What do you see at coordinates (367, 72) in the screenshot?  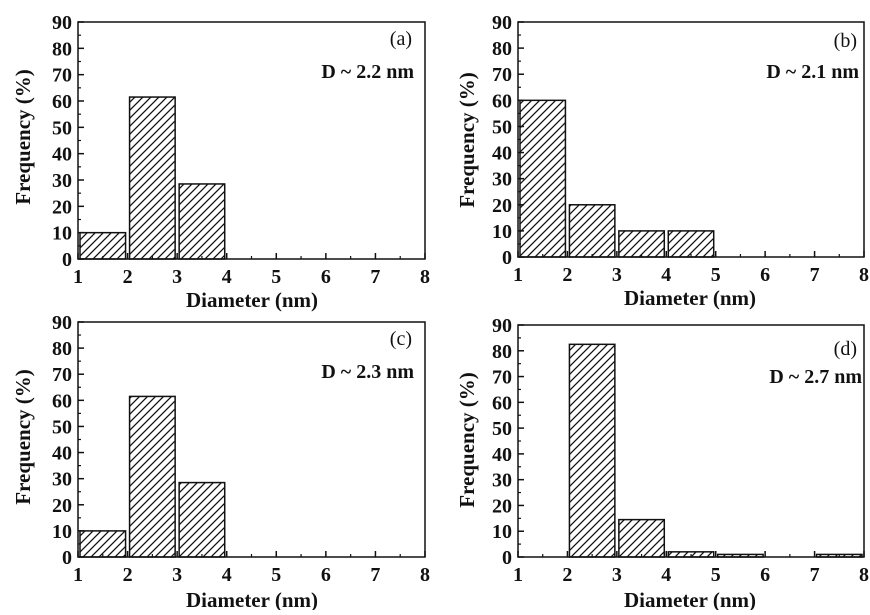 I see `mean-diameter-annotation: D ~ 2.2 nm` at bounding box center [367, 72].